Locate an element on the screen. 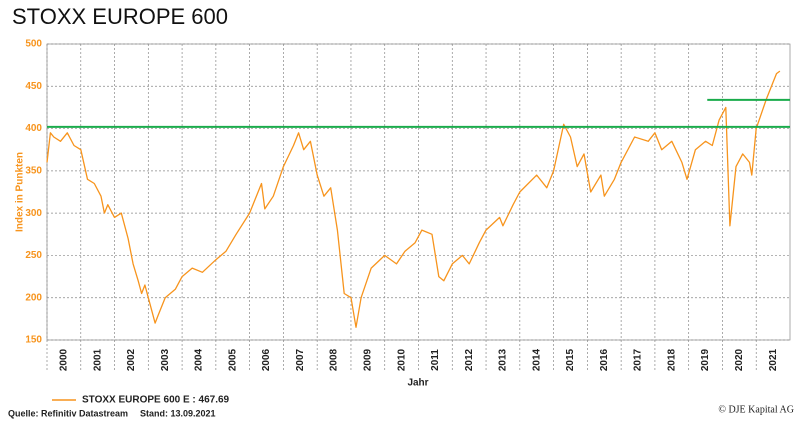 The height and width of the screenshot is (421, 800). y-tick-label: 400 is located at coordinates (33, 128).